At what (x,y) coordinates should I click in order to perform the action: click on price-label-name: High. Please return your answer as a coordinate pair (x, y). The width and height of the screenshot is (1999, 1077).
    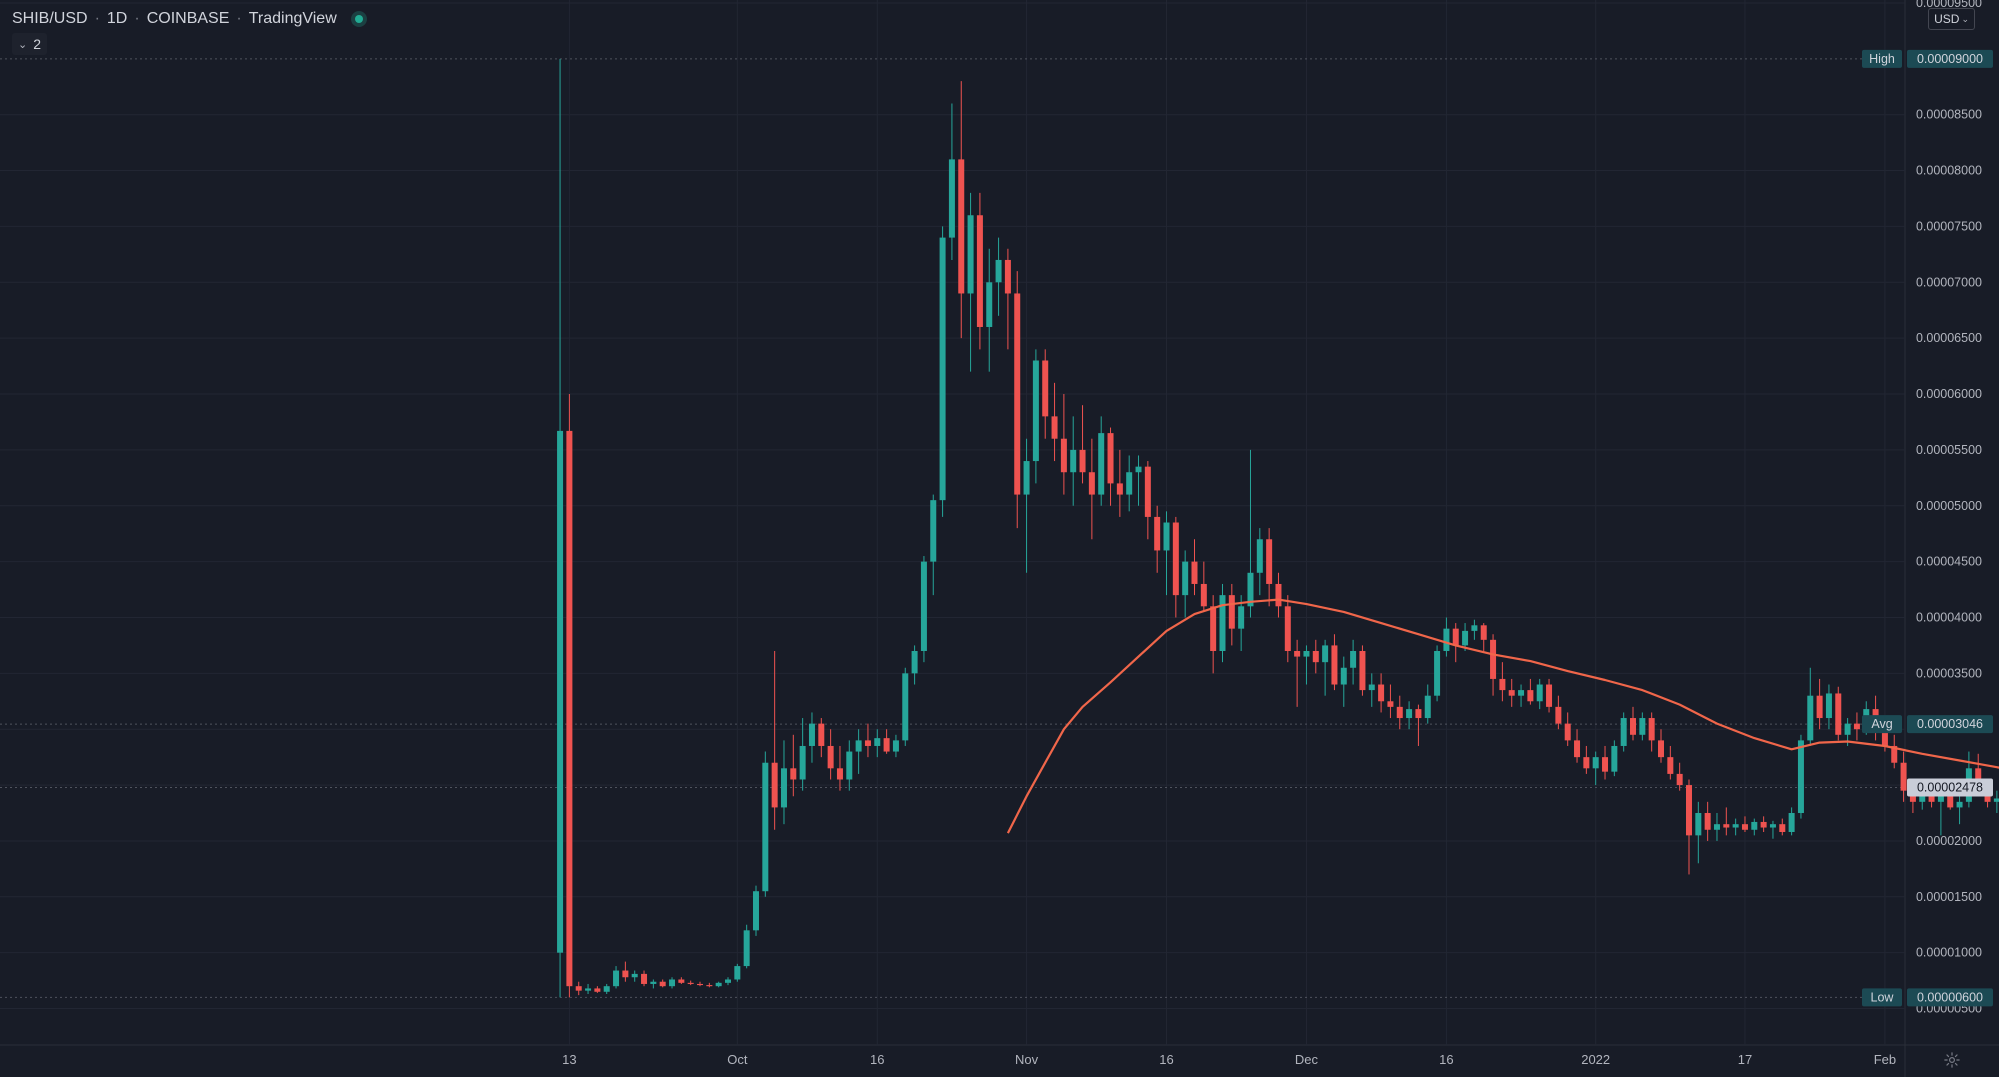
    Looking at the image, I should click on (1882, 59).